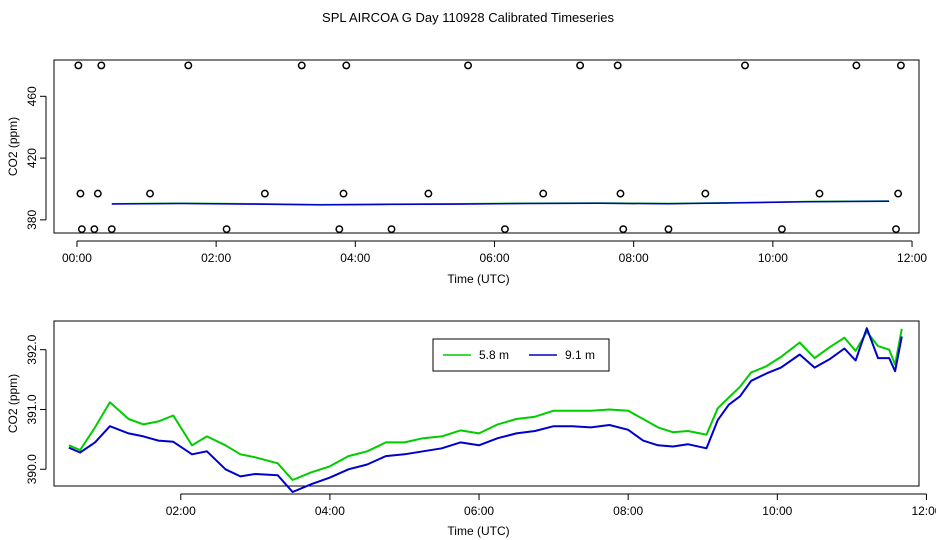 The width and height of the screenshot is (936, 540). What do you see at coordinates (77, 258) in the screenshot?
I see `x-tick-label: 00:00` at bounding box center [77, 258].